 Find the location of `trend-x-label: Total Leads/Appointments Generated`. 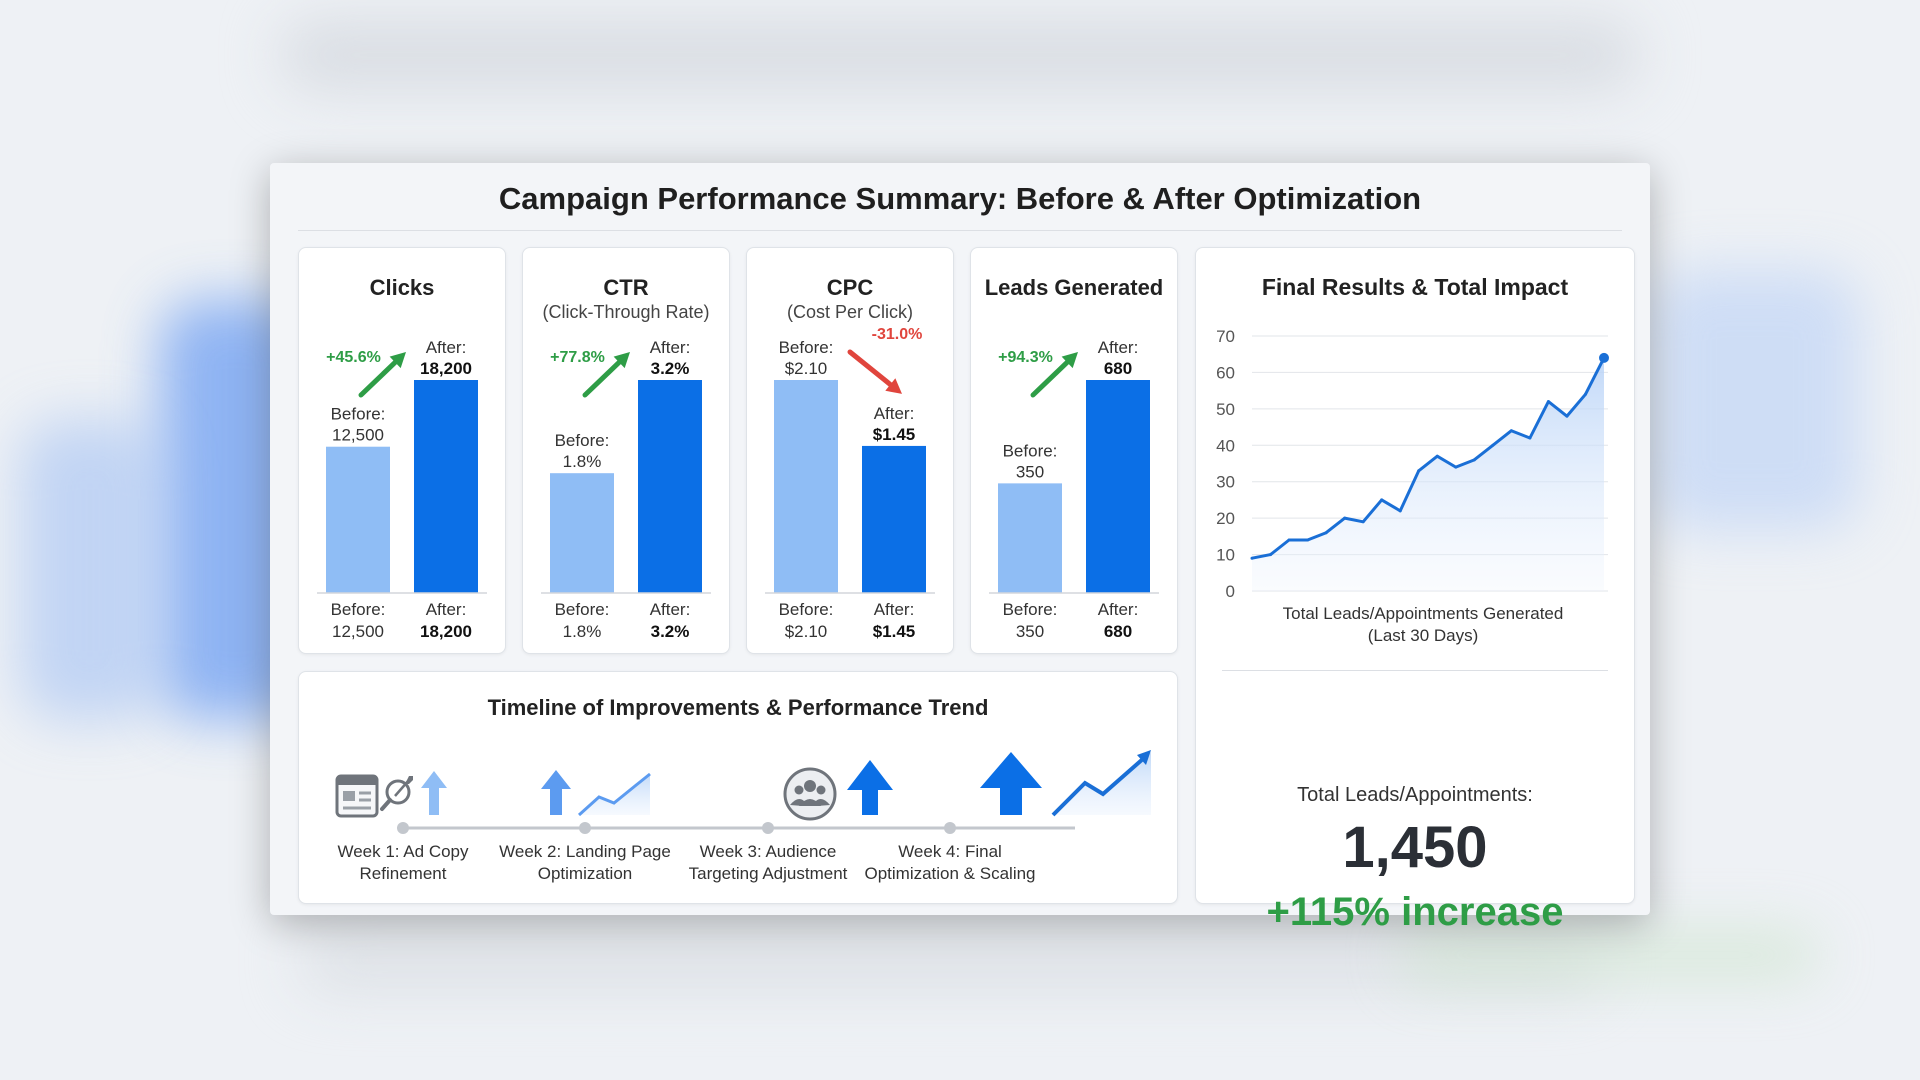

trend-x-label: Total Leads/Appointments Generated is located at coordinates (1423, 613).